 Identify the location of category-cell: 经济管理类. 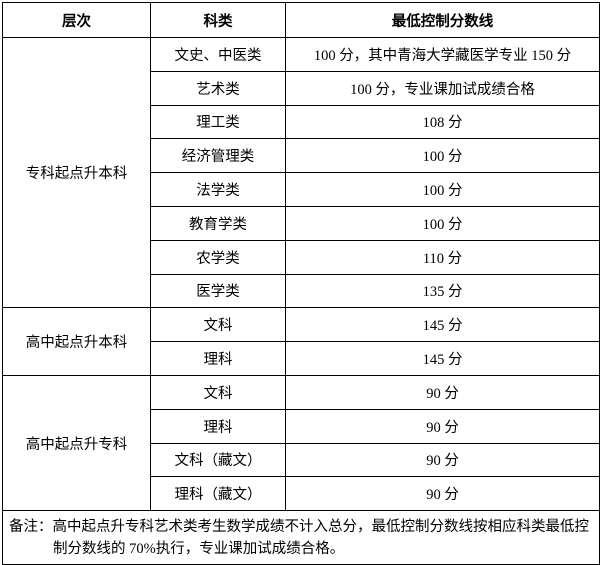
(218, 156).